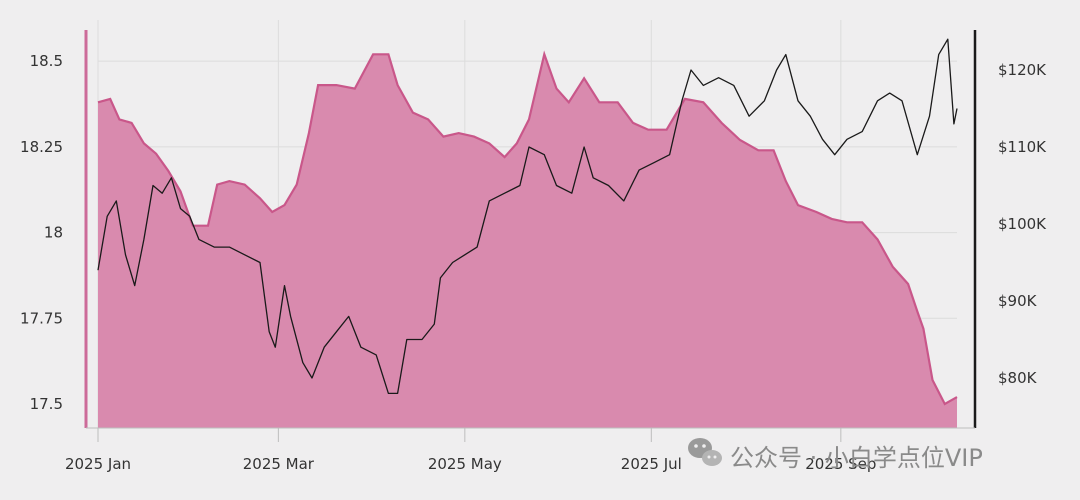  What do you see at coordinates (279, 464) in the screenshot?
I see `x-tick-label-1: 2025 Mar` at bounding box center [279, 464].